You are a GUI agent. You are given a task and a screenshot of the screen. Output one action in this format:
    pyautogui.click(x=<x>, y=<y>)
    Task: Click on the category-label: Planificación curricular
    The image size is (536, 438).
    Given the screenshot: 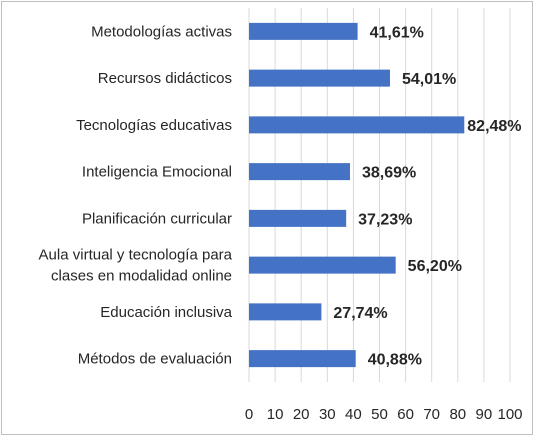 What is the action you would take?
    pyautogui.click(x=157, y=218)
    